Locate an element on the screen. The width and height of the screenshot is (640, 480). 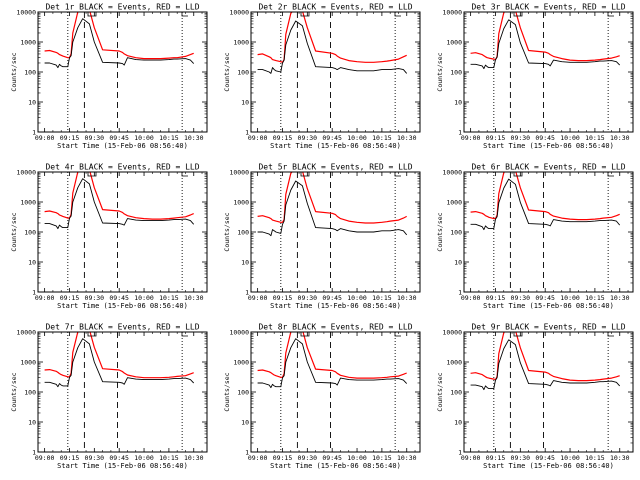
chart-title: Det 8r BLACK = Events, RED = LLD is located at coordinates (335, 327).